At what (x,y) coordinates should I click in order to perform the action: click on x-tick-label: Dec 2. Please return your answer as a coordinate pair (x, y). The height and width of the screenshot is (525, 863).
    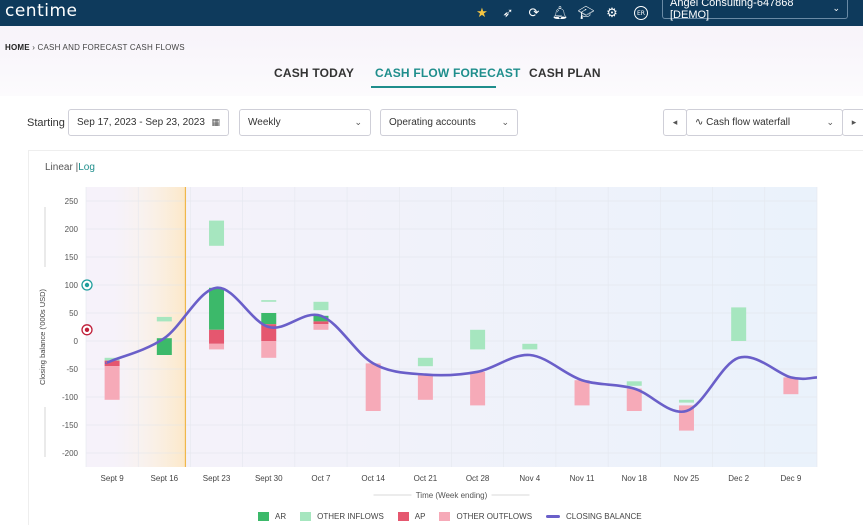
    Looking at the image, I should click on (738, 478).